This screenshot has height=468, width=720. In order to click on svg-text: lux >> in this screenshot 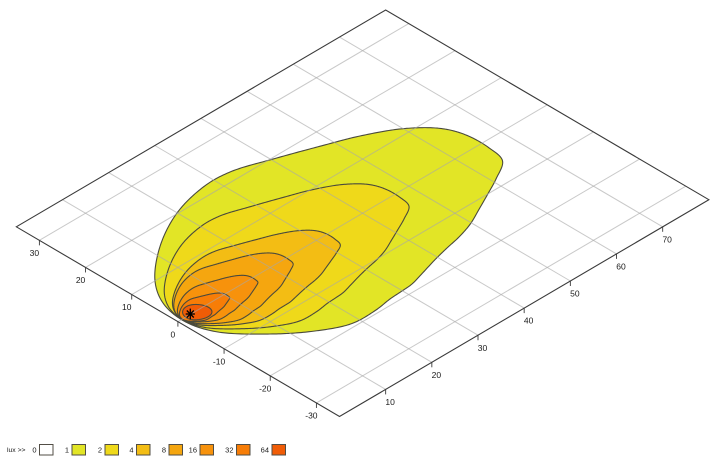, I will do `click(16, 450)`.